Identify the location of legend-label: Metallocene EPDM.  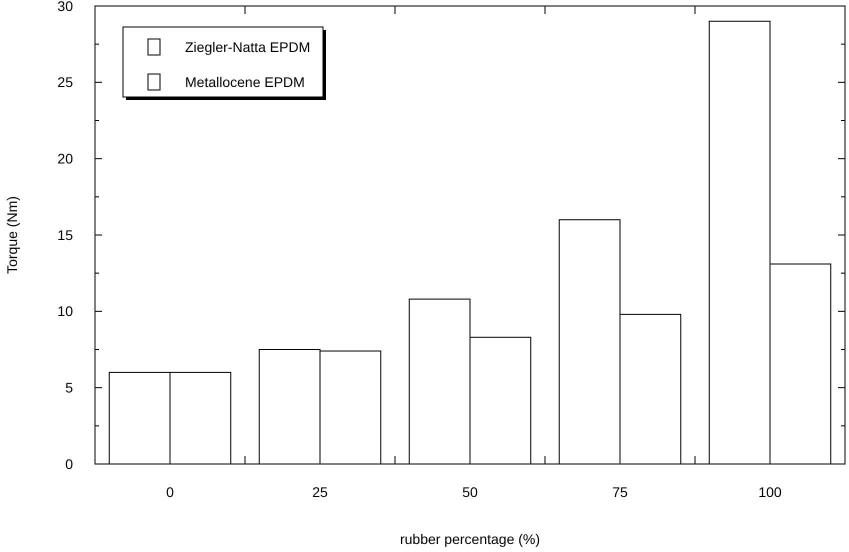
(245, 82).